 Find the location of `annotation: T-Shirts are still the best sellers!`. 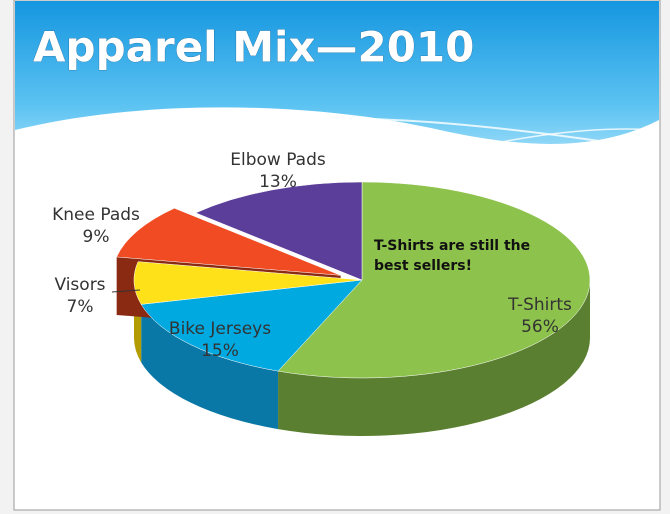

annotation: T-Shirts are still the best sellers! is located at coordinates (452, 256).